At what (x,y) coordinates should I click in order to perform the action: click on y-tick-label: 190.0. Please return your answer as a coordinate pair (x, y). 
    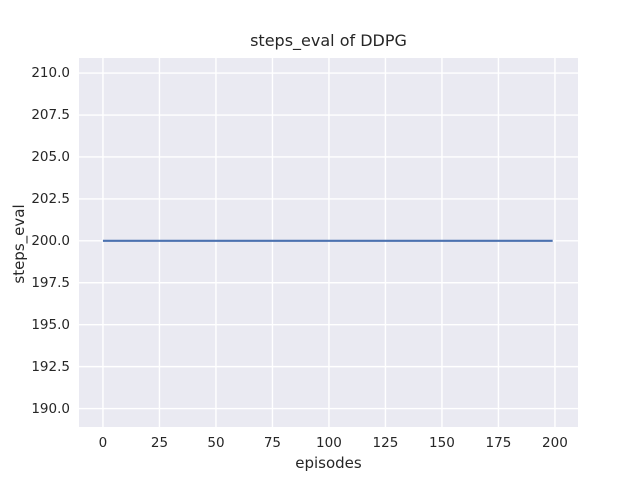
    Looking at the image, I should click on (50, 408).